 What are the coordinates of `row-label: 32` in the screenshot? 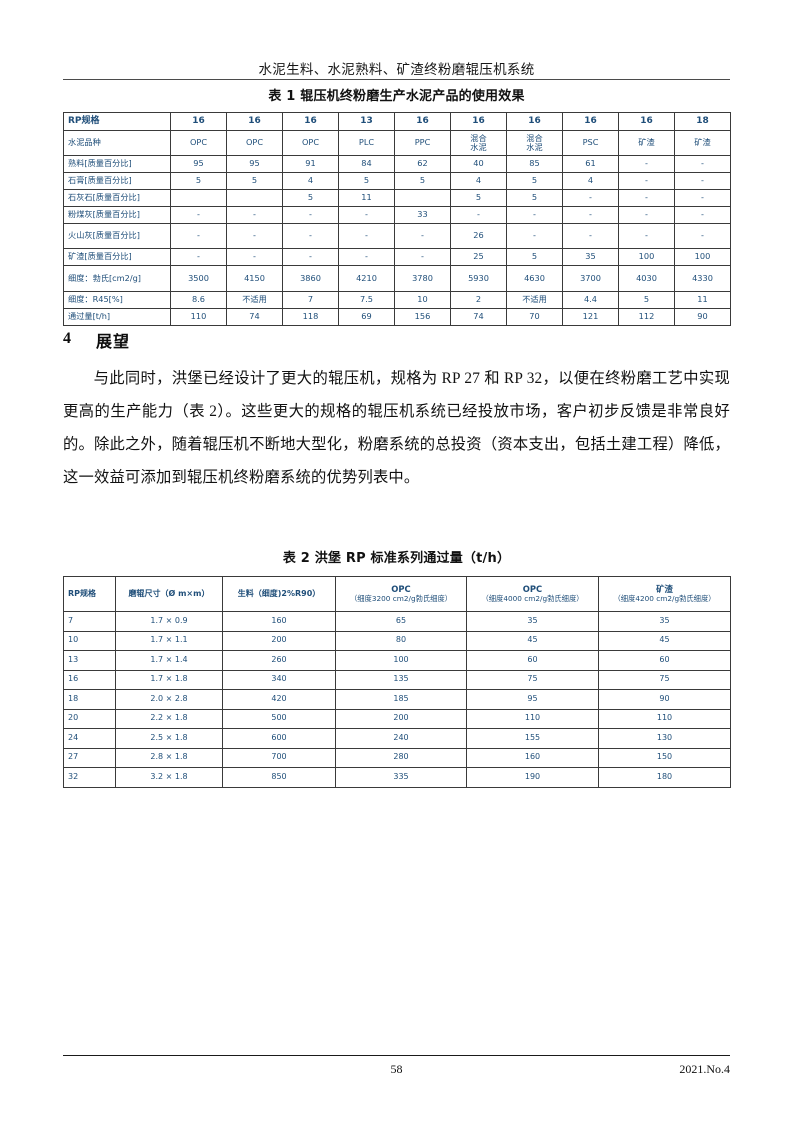 It's located at (89, 777).